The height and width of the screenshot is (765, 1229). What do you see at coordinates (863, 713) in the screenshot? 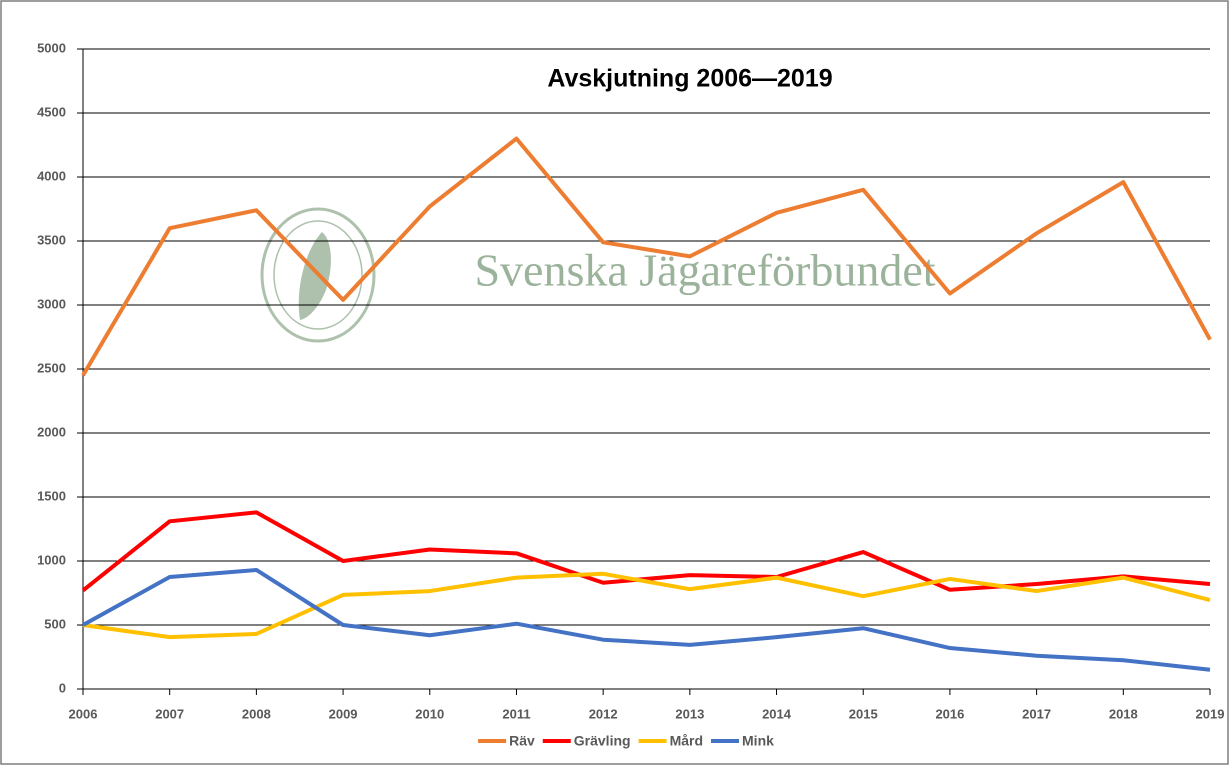
I see `x-tick-label: 2015` at bounding box center [863, 713].